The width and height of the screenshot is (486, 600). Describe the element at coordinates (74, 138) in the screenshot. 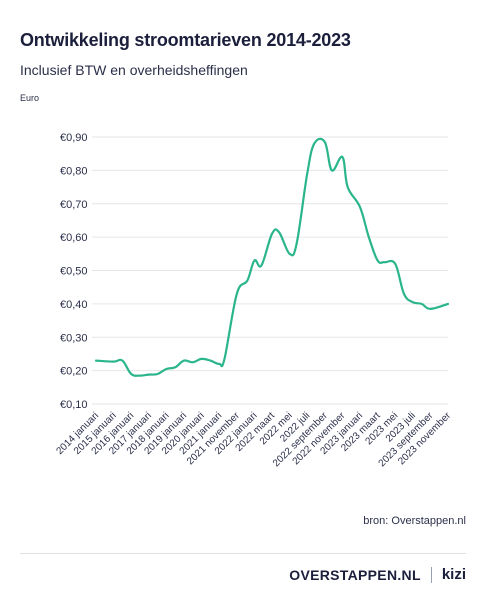

I see `y-tick-label: €0,90` at that location.